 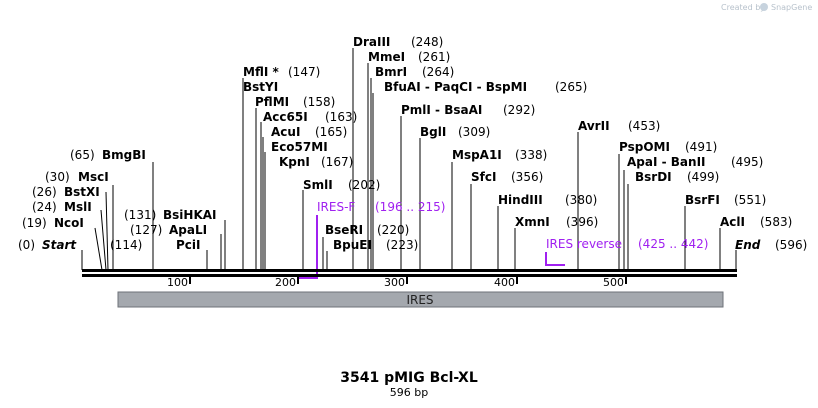 I want to click on site-bstyi: BstYI, so click(x=260, y=87).